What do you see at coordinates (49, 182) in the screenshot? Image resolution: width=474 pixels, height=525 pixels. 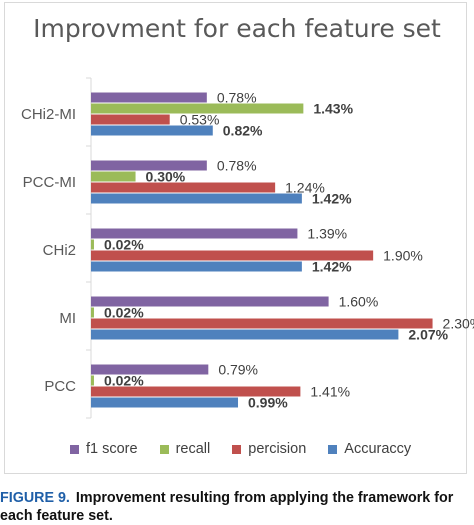 I see `category-label: PCC-MI` at bounding box center [49, 182].